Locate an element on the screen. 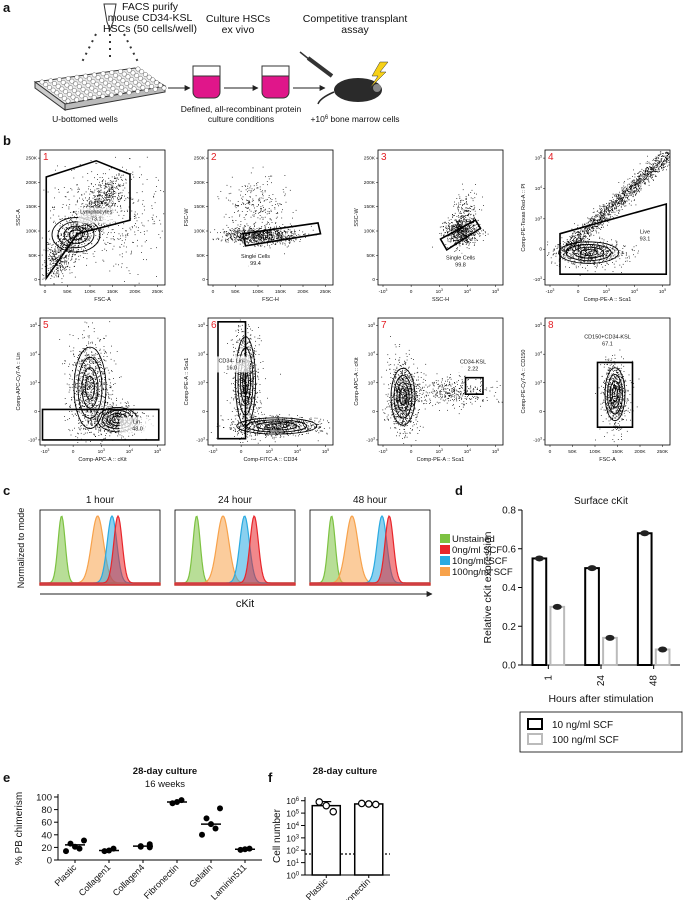 The image size is (695, 900). gate is located at coordinates (282, 234).